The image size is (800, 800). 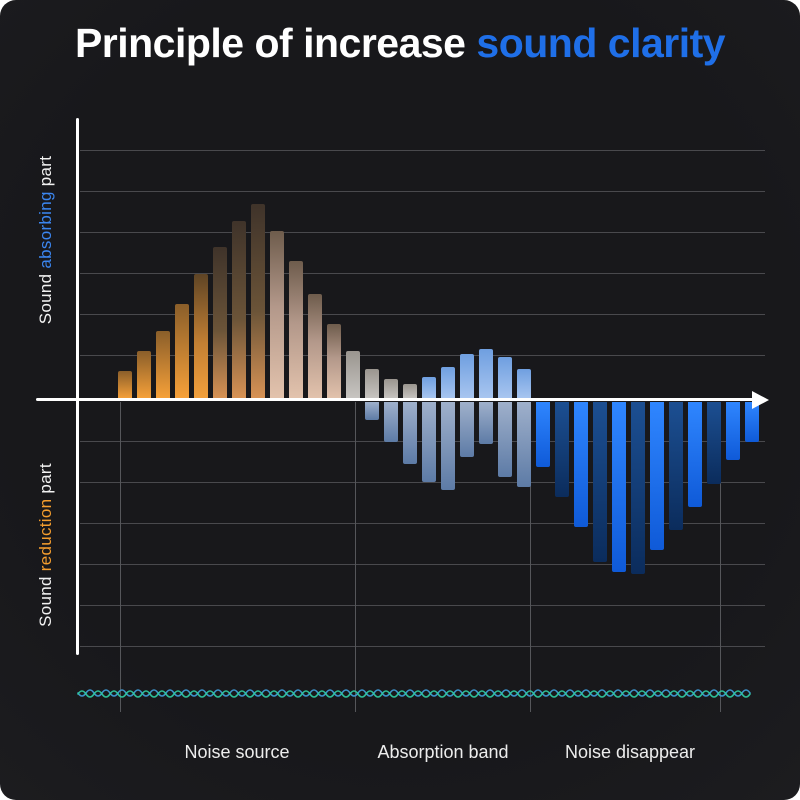 I want to click on x-label-noise-disappear: Noise disappear, so click(x=630, y=752).